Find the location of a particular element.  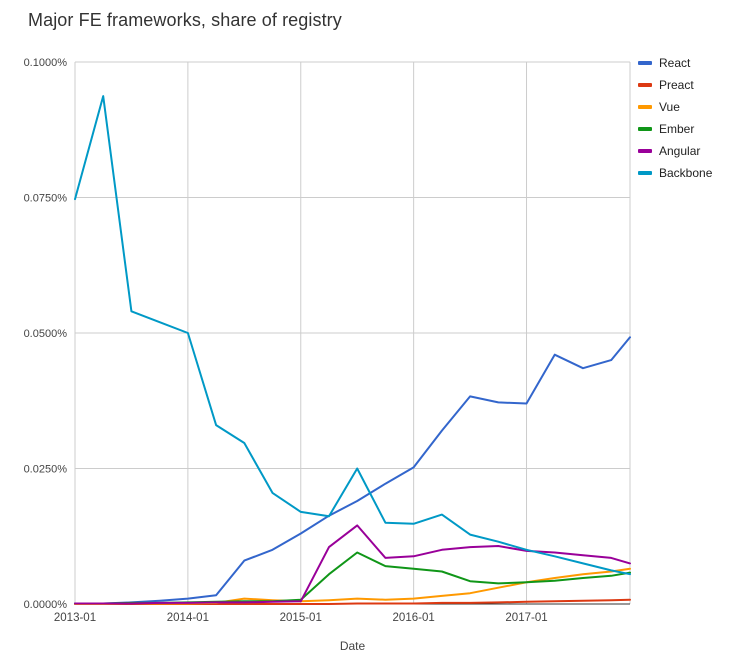

legend-label-angular: Angular is located at coordinates (680, 151).